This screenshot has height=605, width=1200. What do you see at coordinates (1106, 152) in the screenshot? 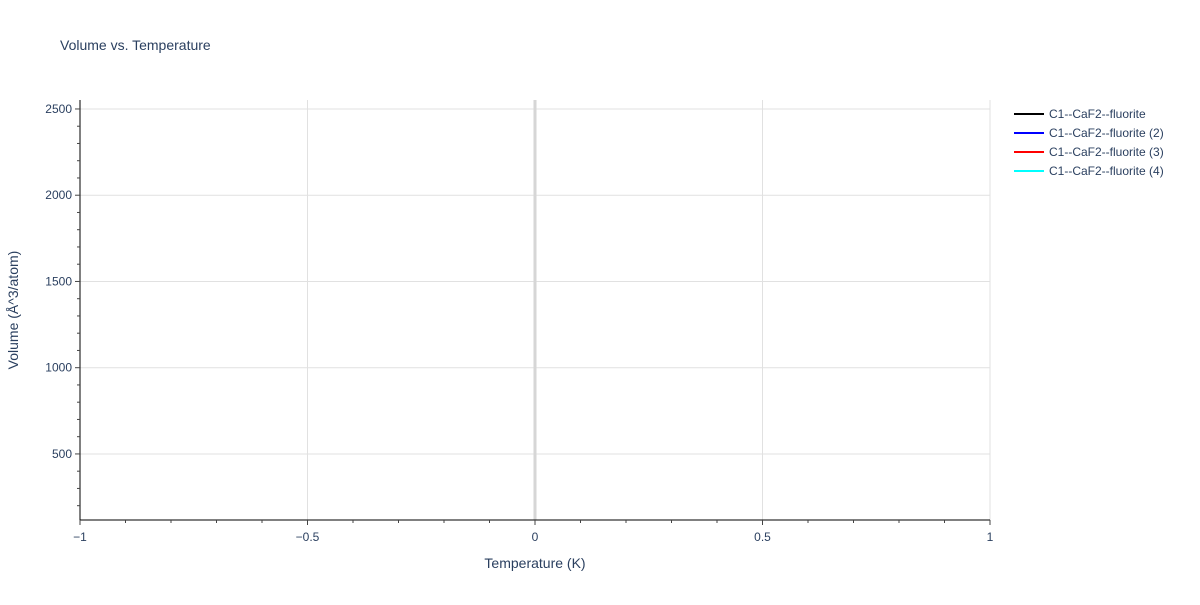
I see `legend-entry: C1--CaF2--fluorite (3)` at bounding box center [1106, 152].